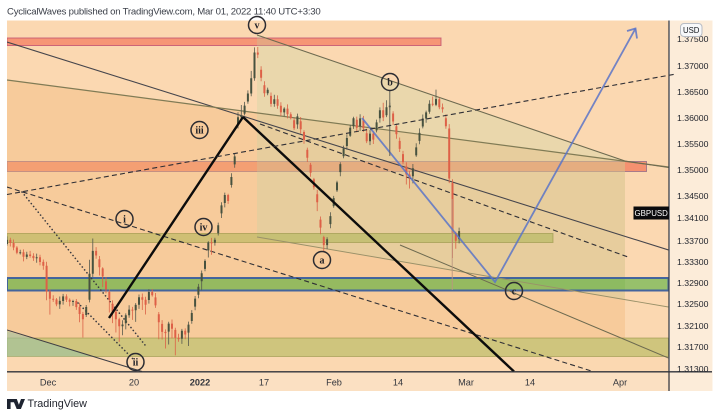 The height and width of the screenshot is (419, 720). What do you see at coordinates (693, 118) in the screenshot?
I see `svg-text: 1.36000` at bounding box center [693, 118].